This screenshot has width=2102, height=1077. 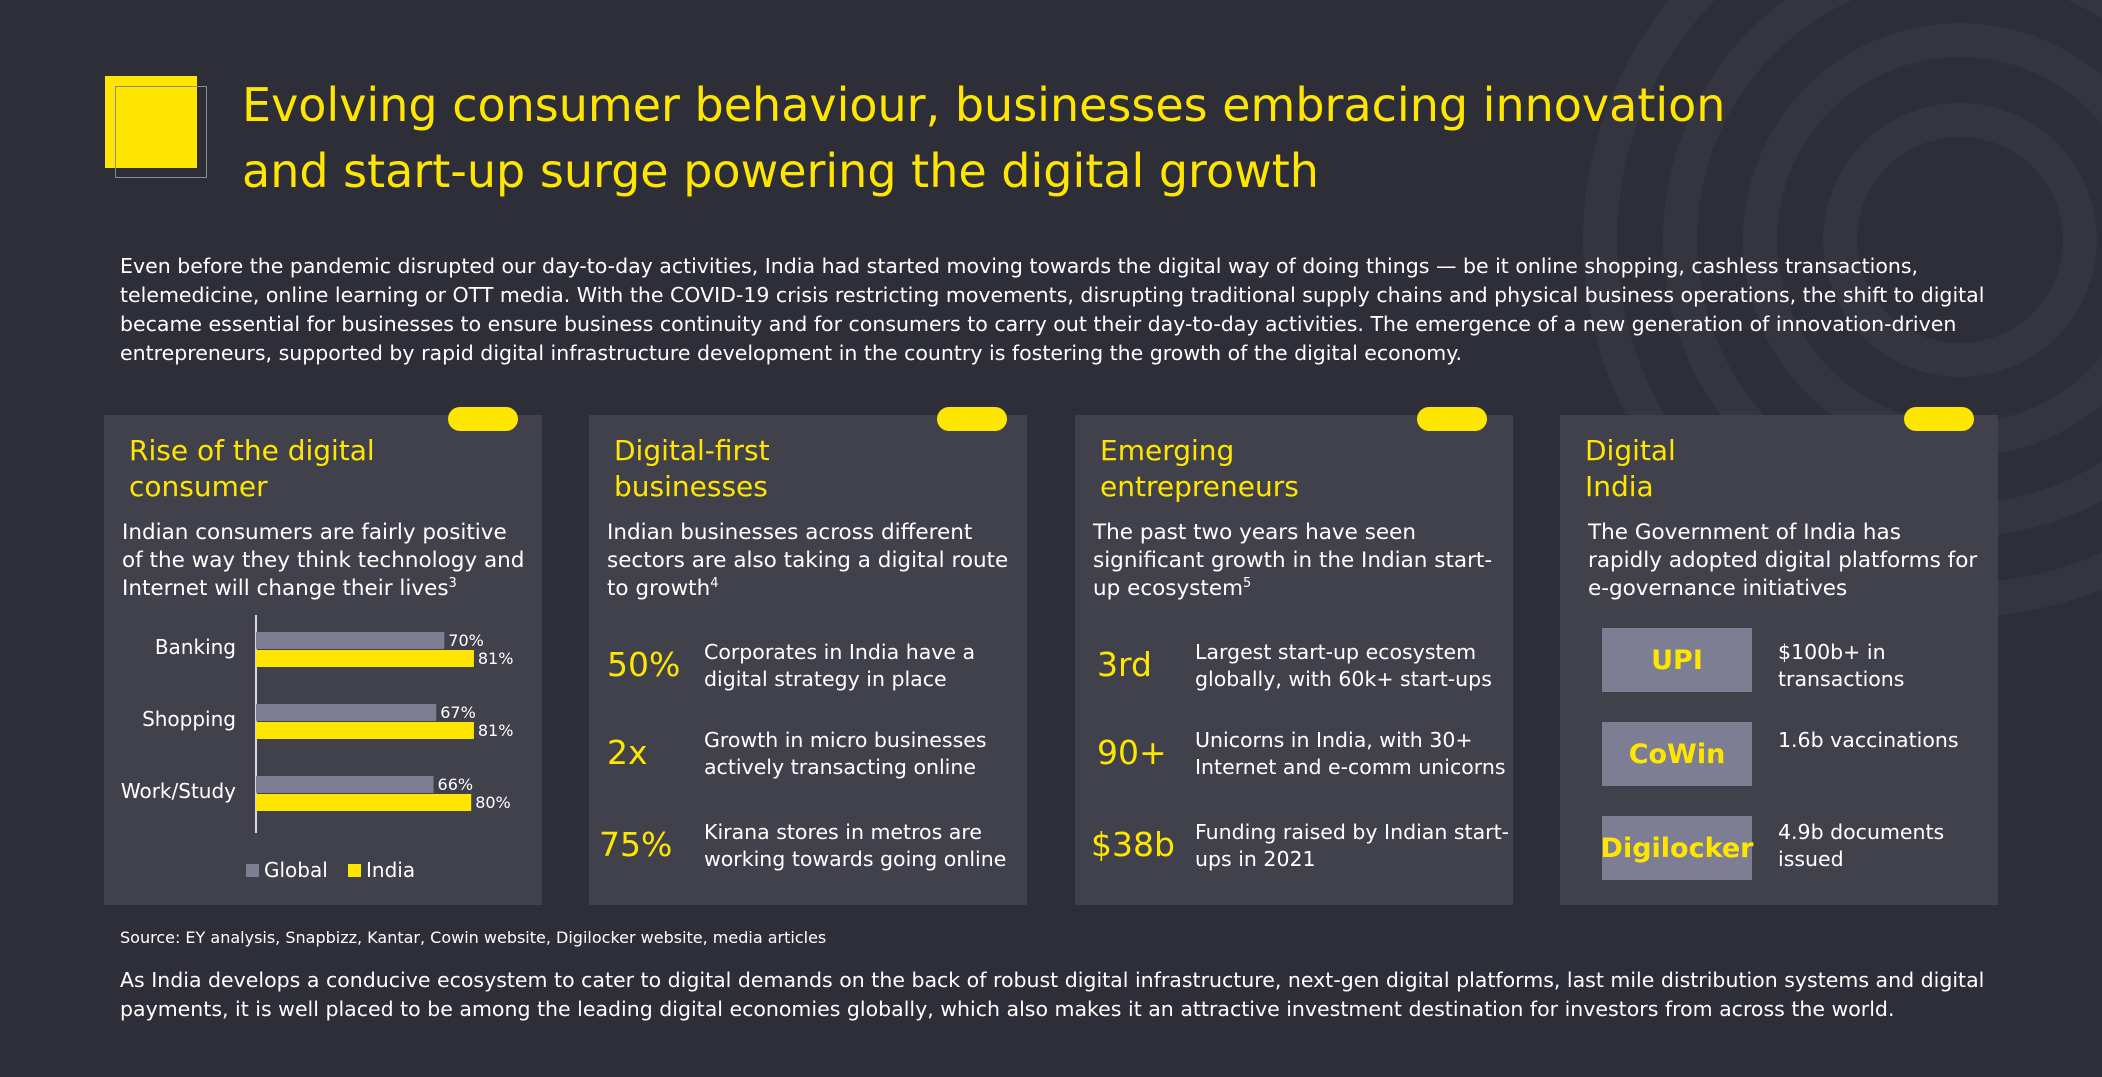 What do you see at coordinates (252, 450) in the screenshot?
I see `card-title-line-1: Rise of the digital` at bounding box center [252, 450].